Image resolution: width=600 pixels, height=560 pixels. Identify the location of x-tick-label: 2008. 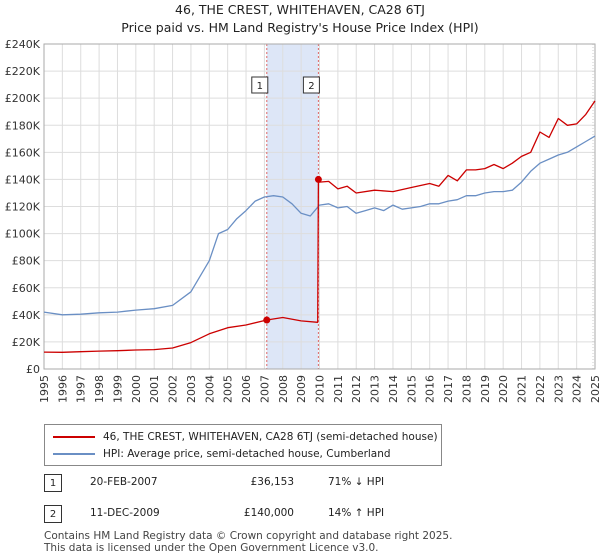
(283, 389).